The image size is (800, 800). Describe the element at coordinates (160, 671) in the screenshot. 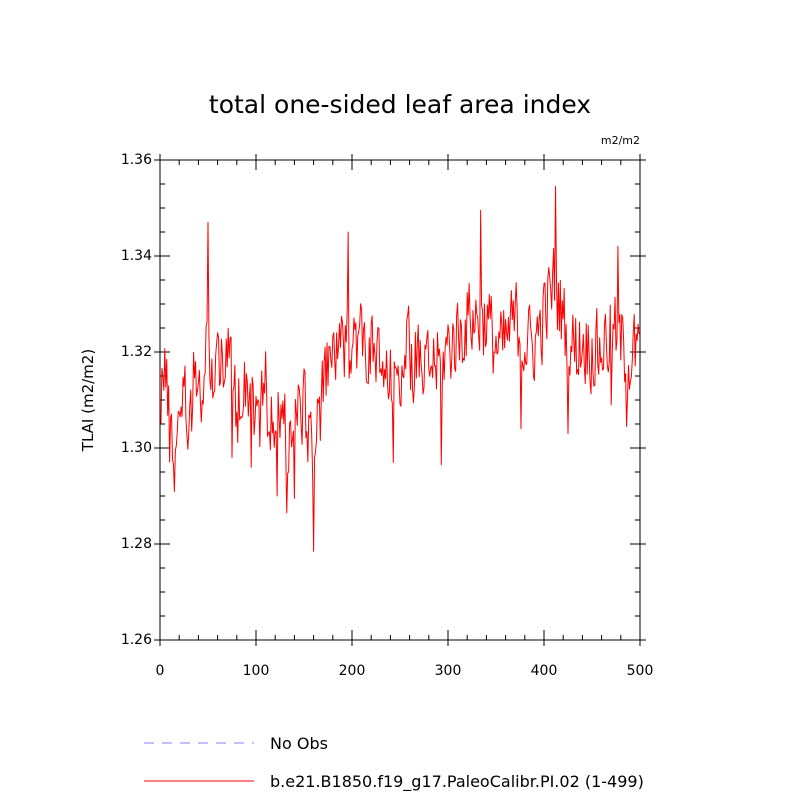

I see `x-tick-label: 0` at that location.